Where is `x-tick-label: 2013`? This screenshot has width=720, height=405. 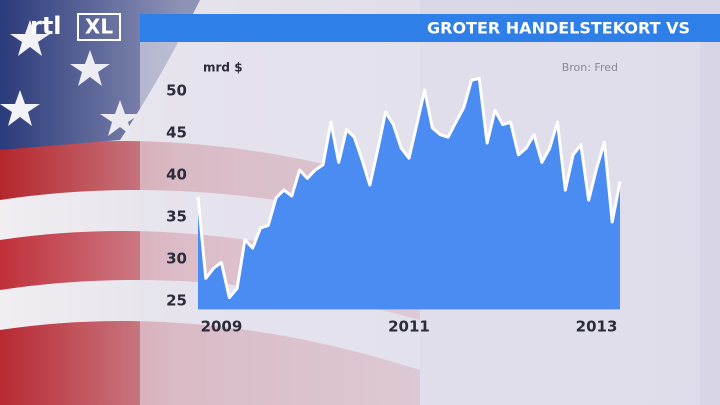
x-tick-label: 2013 is located at coordinates (597, 327).